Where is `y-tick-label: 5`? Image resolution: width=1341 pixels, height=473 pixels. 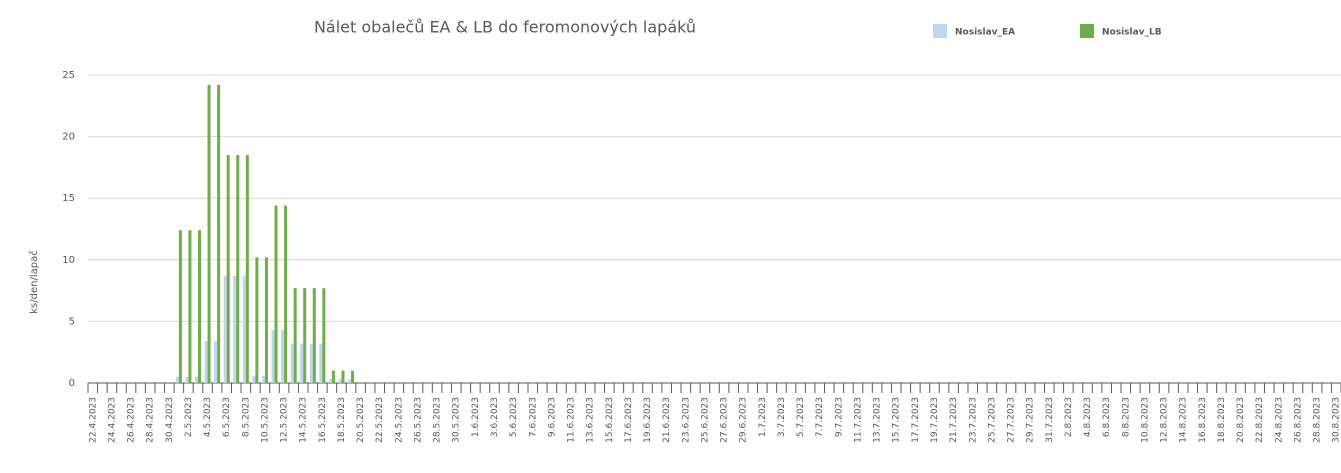 y-tick-label: 5 is located at coordinates (72, 321).